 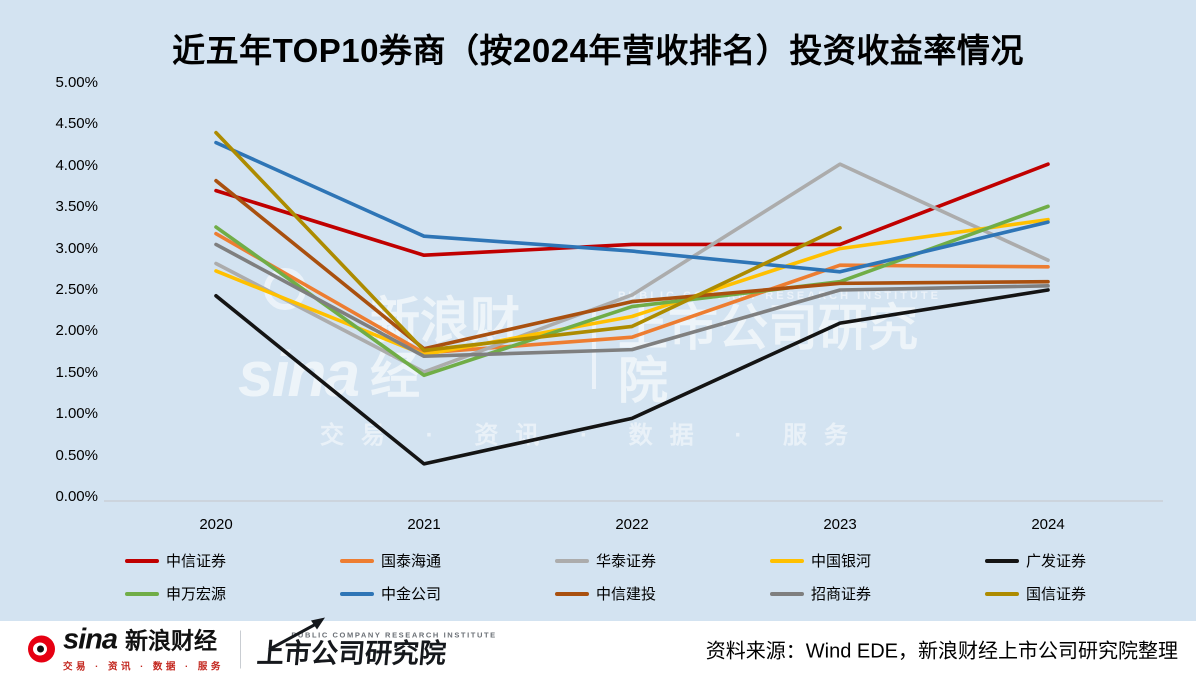 I want to click on y-tick-label: 3.50%, so click(x=76, y=207).